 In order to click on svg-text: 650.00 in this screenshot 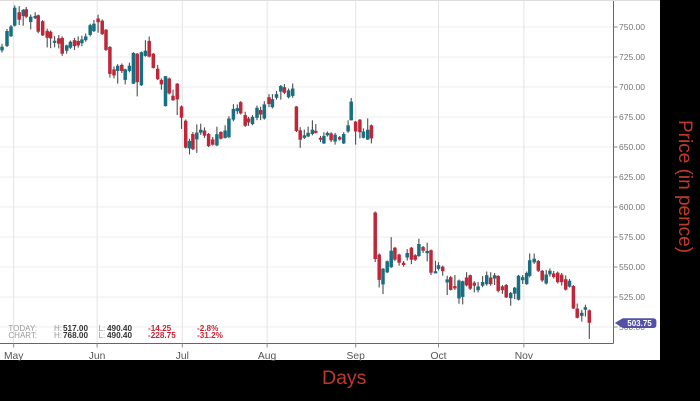, I will do `click(632, 147)`.